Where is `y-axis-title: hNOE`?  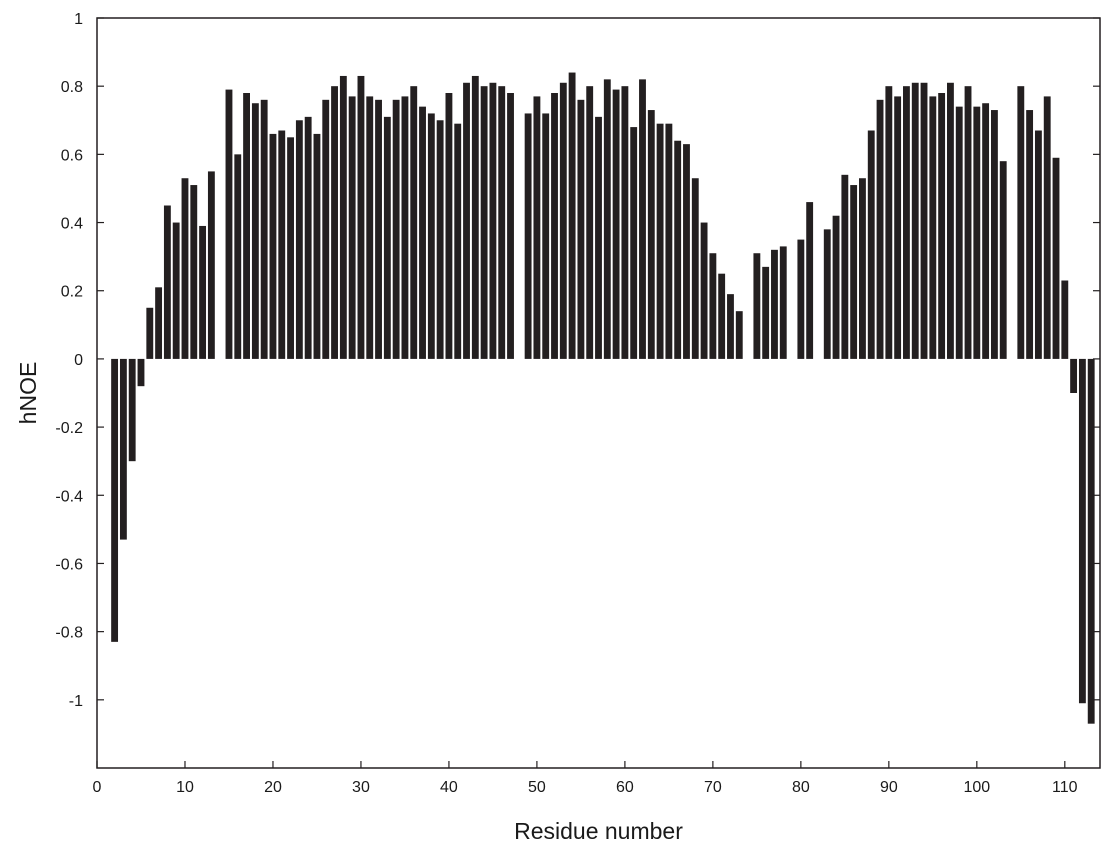
y-axis-title: hNOE is located at coordinates (28, 393).